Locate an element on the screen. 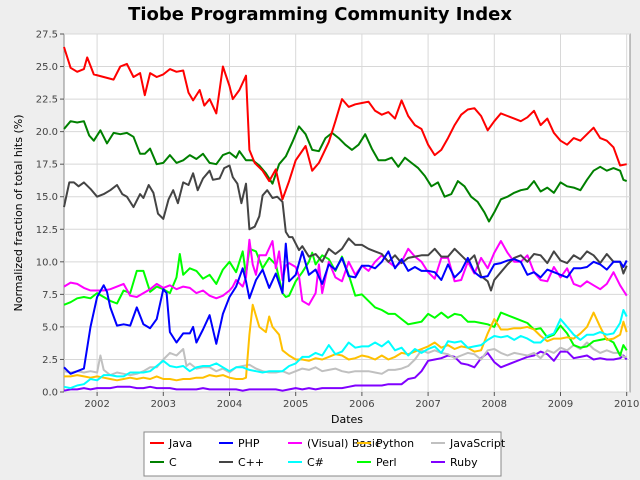 The width and height of the screenshot is (640, 480). legend-label-java: Java is located at coordinates (180, 443).